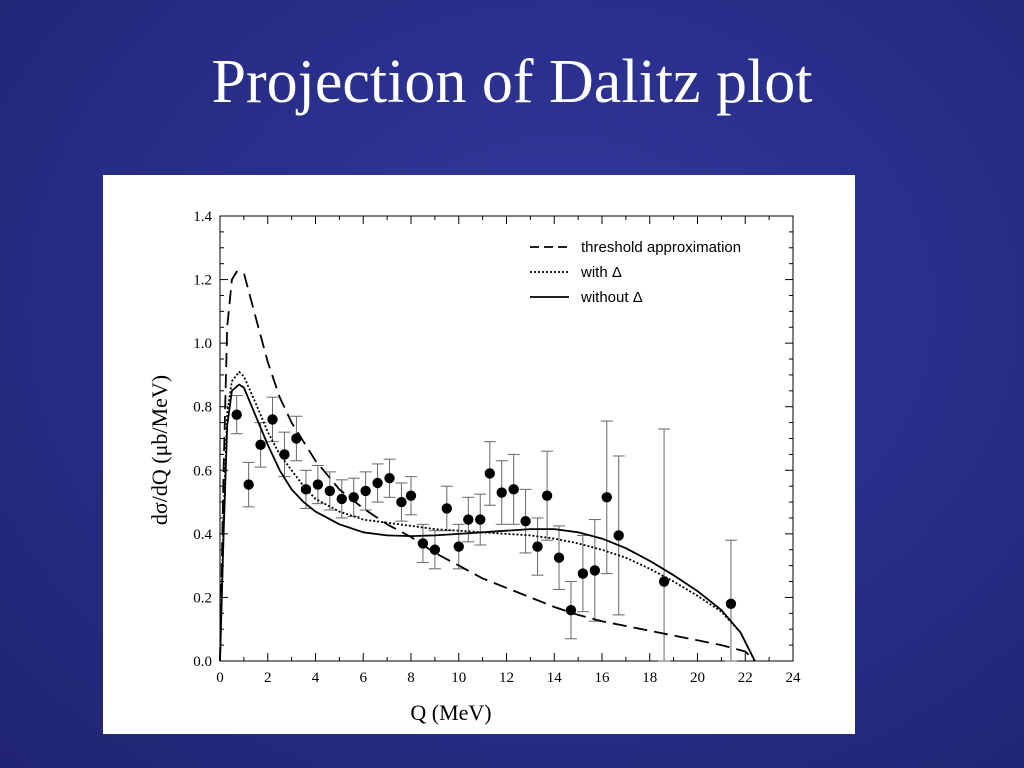 This screenshot has height=768, width=1024. I want to click on x-tick-label: 2, so click(268, 678).